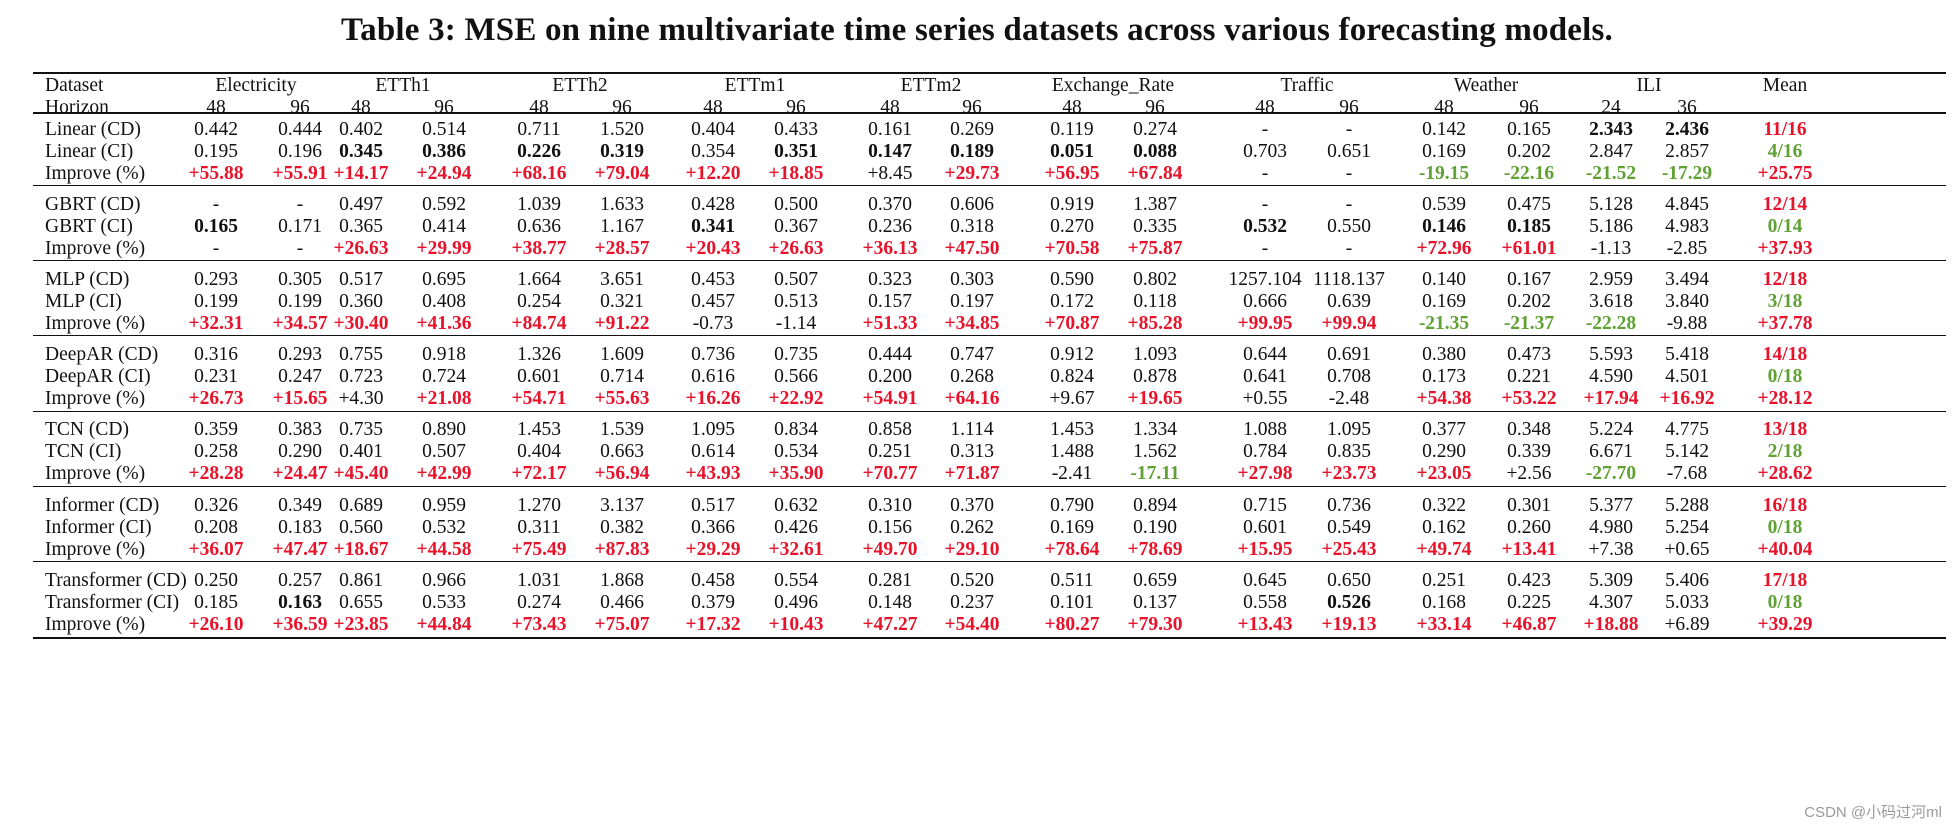  What do you see at coordinates (1611, 527) in the screenshot?
I see `table-cell: 4.980` at bounding box center [1611, 527].